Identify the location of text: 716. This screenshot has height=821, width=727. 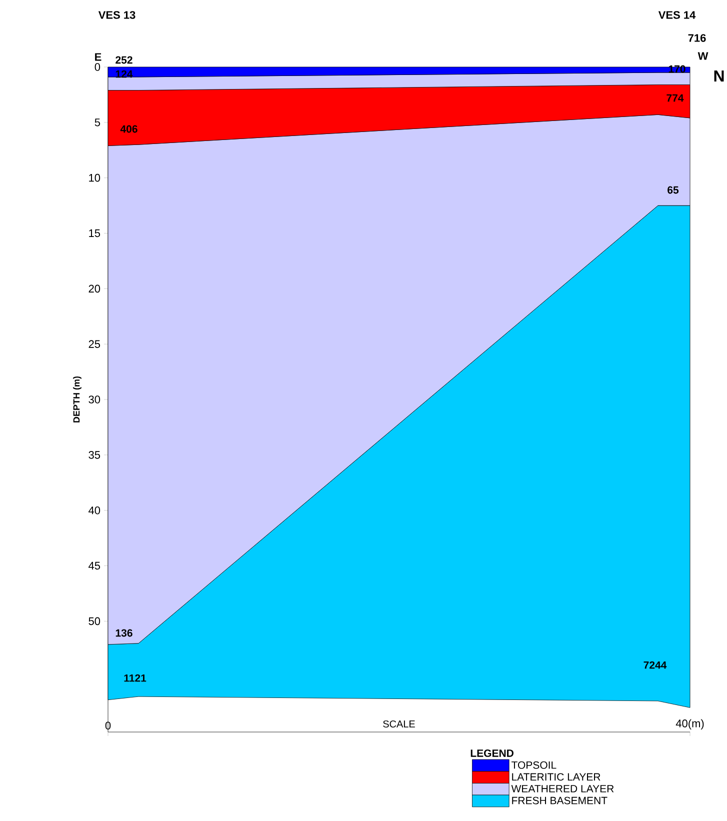
(697, 38).